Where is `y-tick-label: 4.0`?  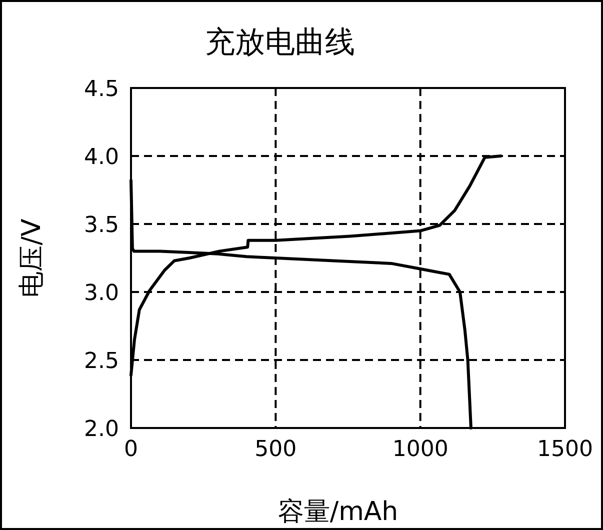 y-tick-label: 4.0 is located at coordinates (101, 157).